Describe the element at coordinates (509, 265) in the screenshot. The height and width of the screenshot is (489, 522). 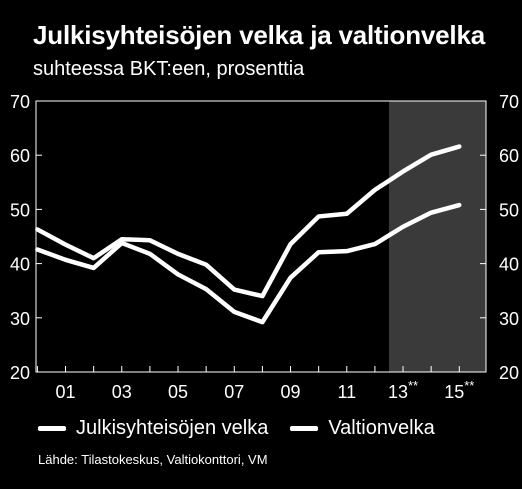
I see `y-tick-label-right: 40` at that location.